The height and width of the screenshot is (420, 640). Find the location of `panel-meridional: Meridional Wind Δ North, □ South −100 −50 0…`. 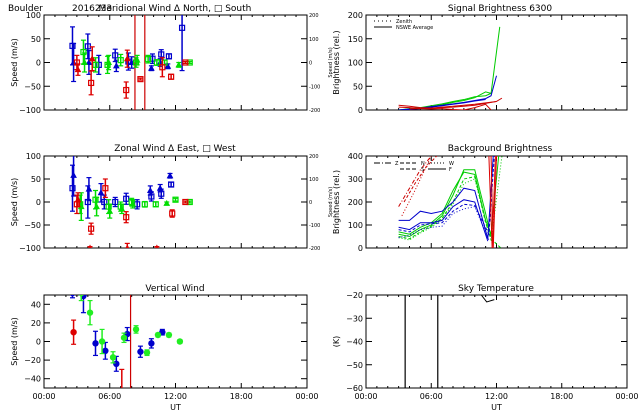

panel-meridional: Meridional Wind Δ North, □ South −100 −50 0… is located at coordinates (172, 59).